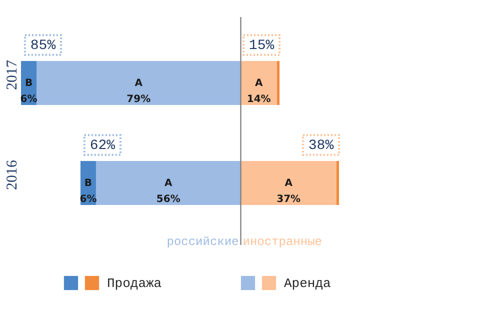 The height and width of the screenshot is (326, 496). What do you see at coordinates (138, 91) in the screenshot?
I see `data-label: А 79%` at bounding box center [138, 91].